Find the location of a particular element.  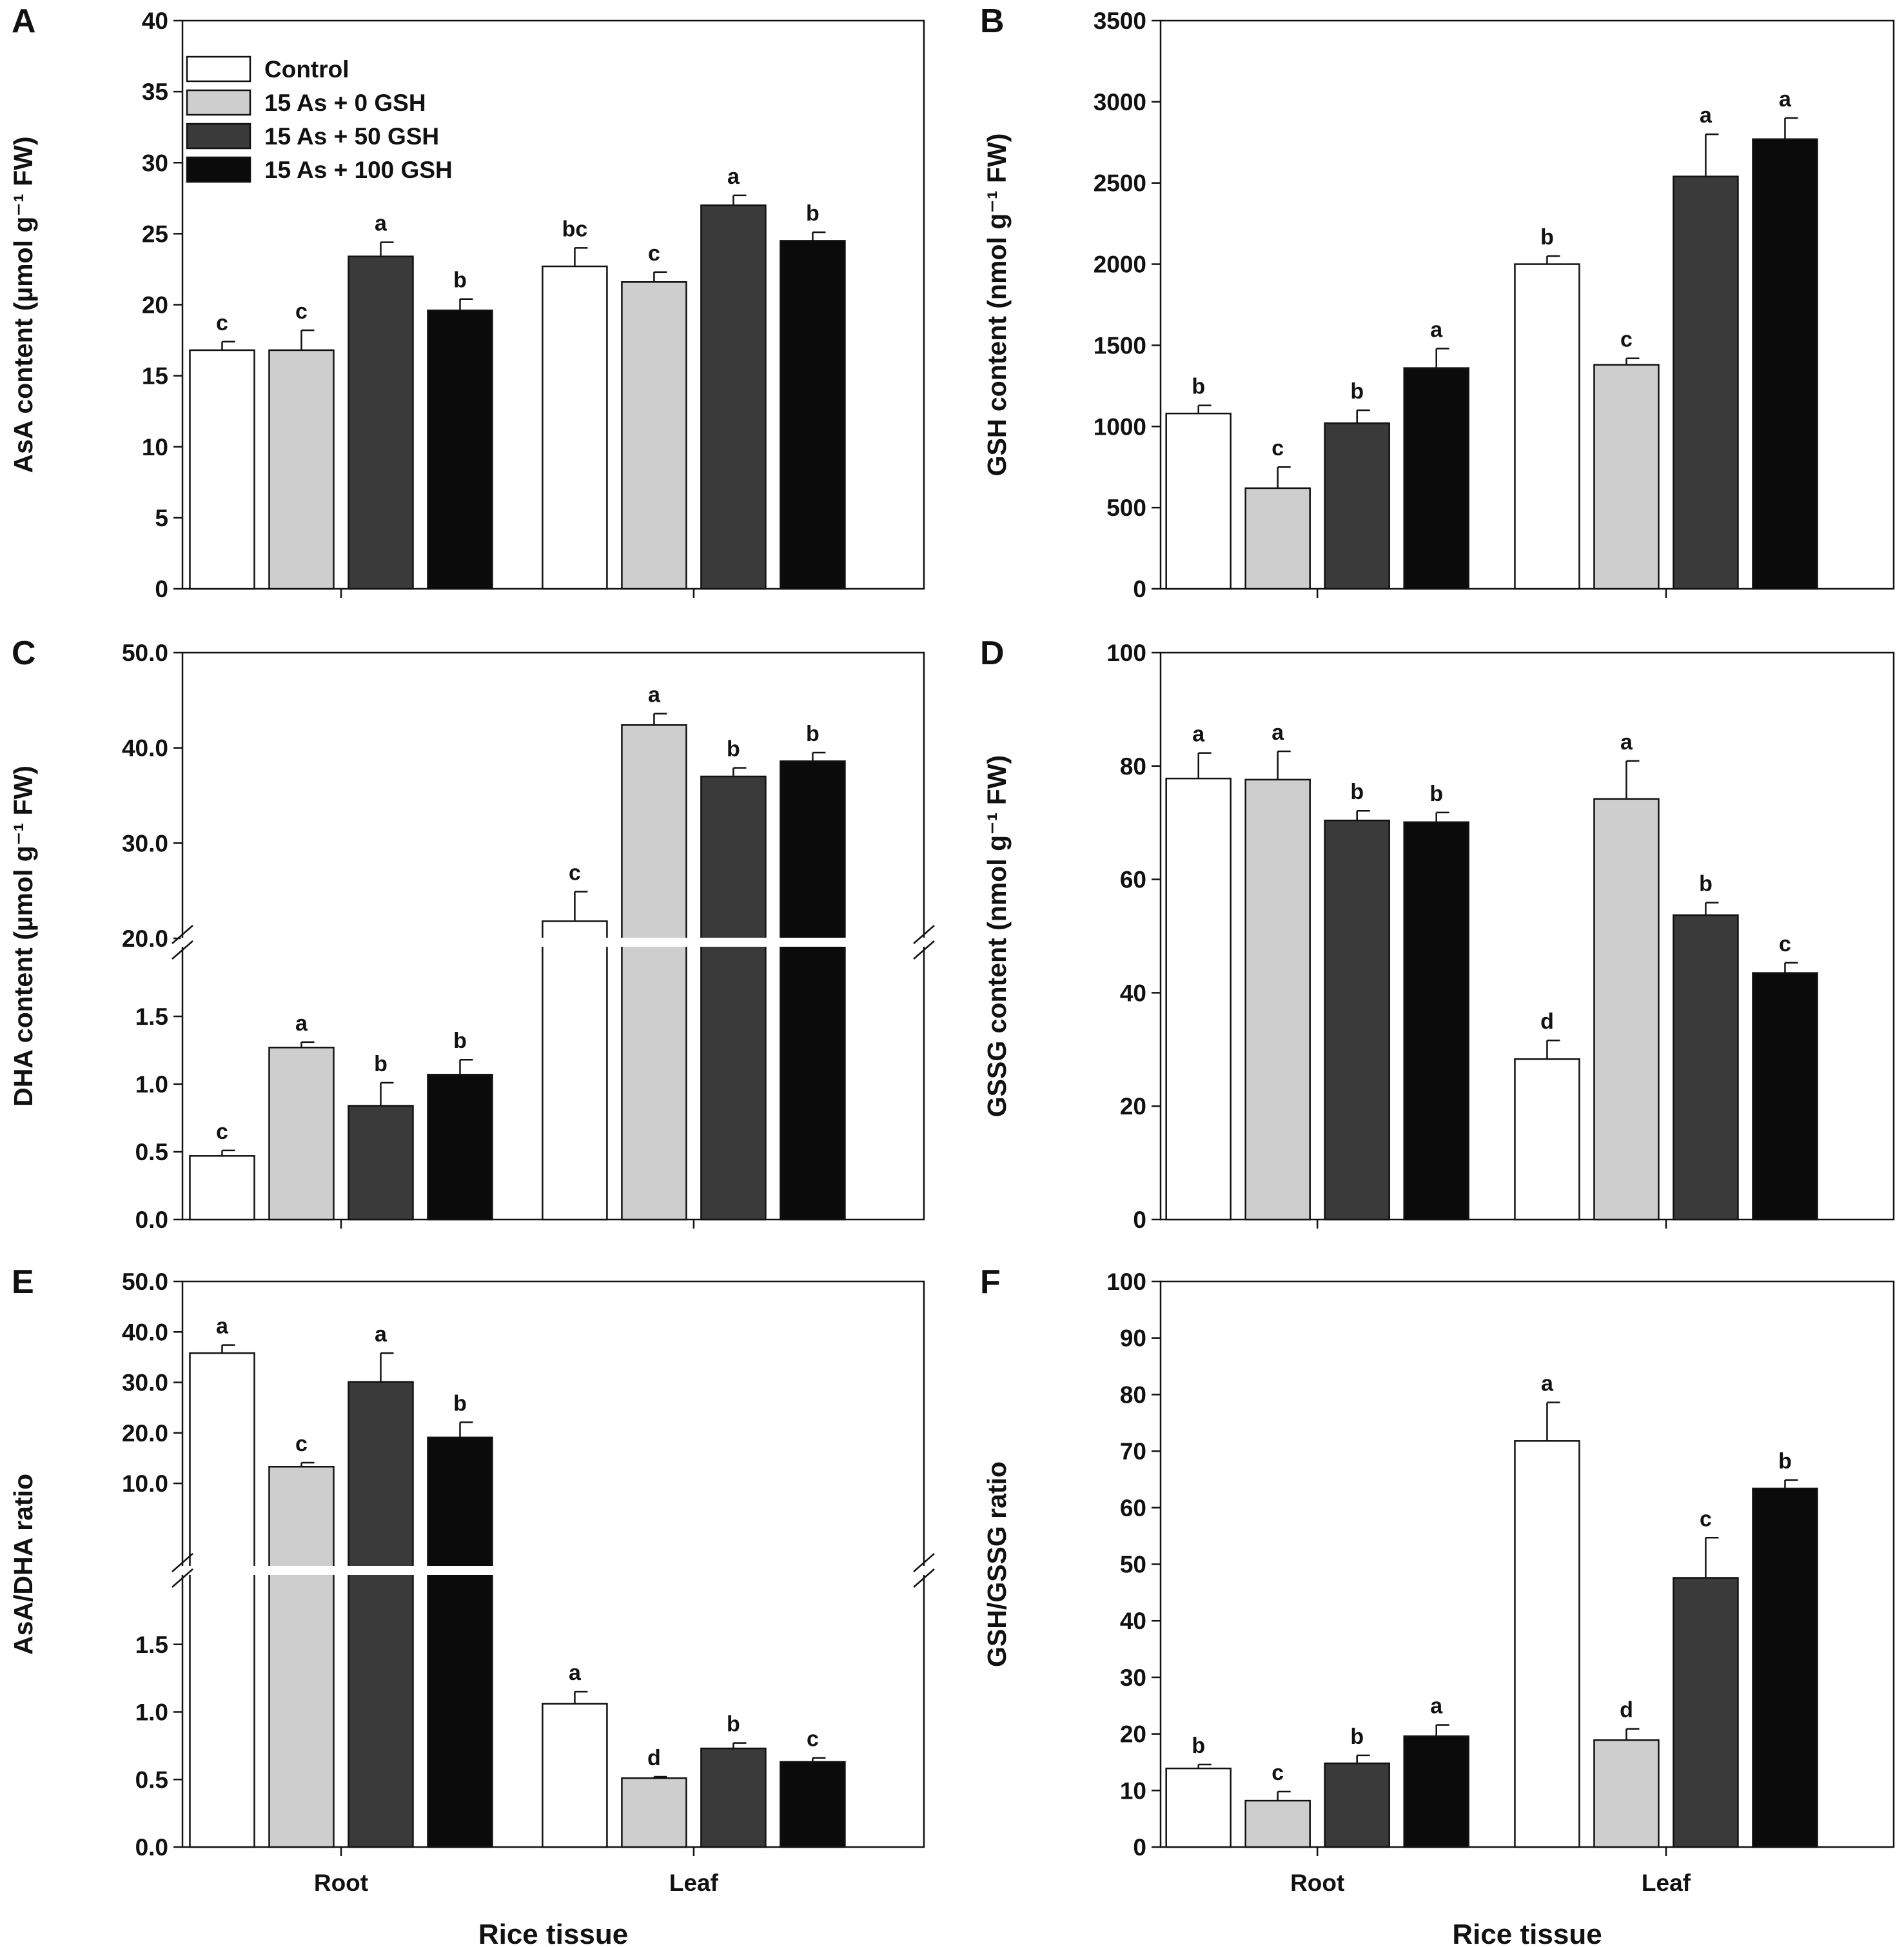

y-tick-label: 70 is located at coordinates (1133, 1451).